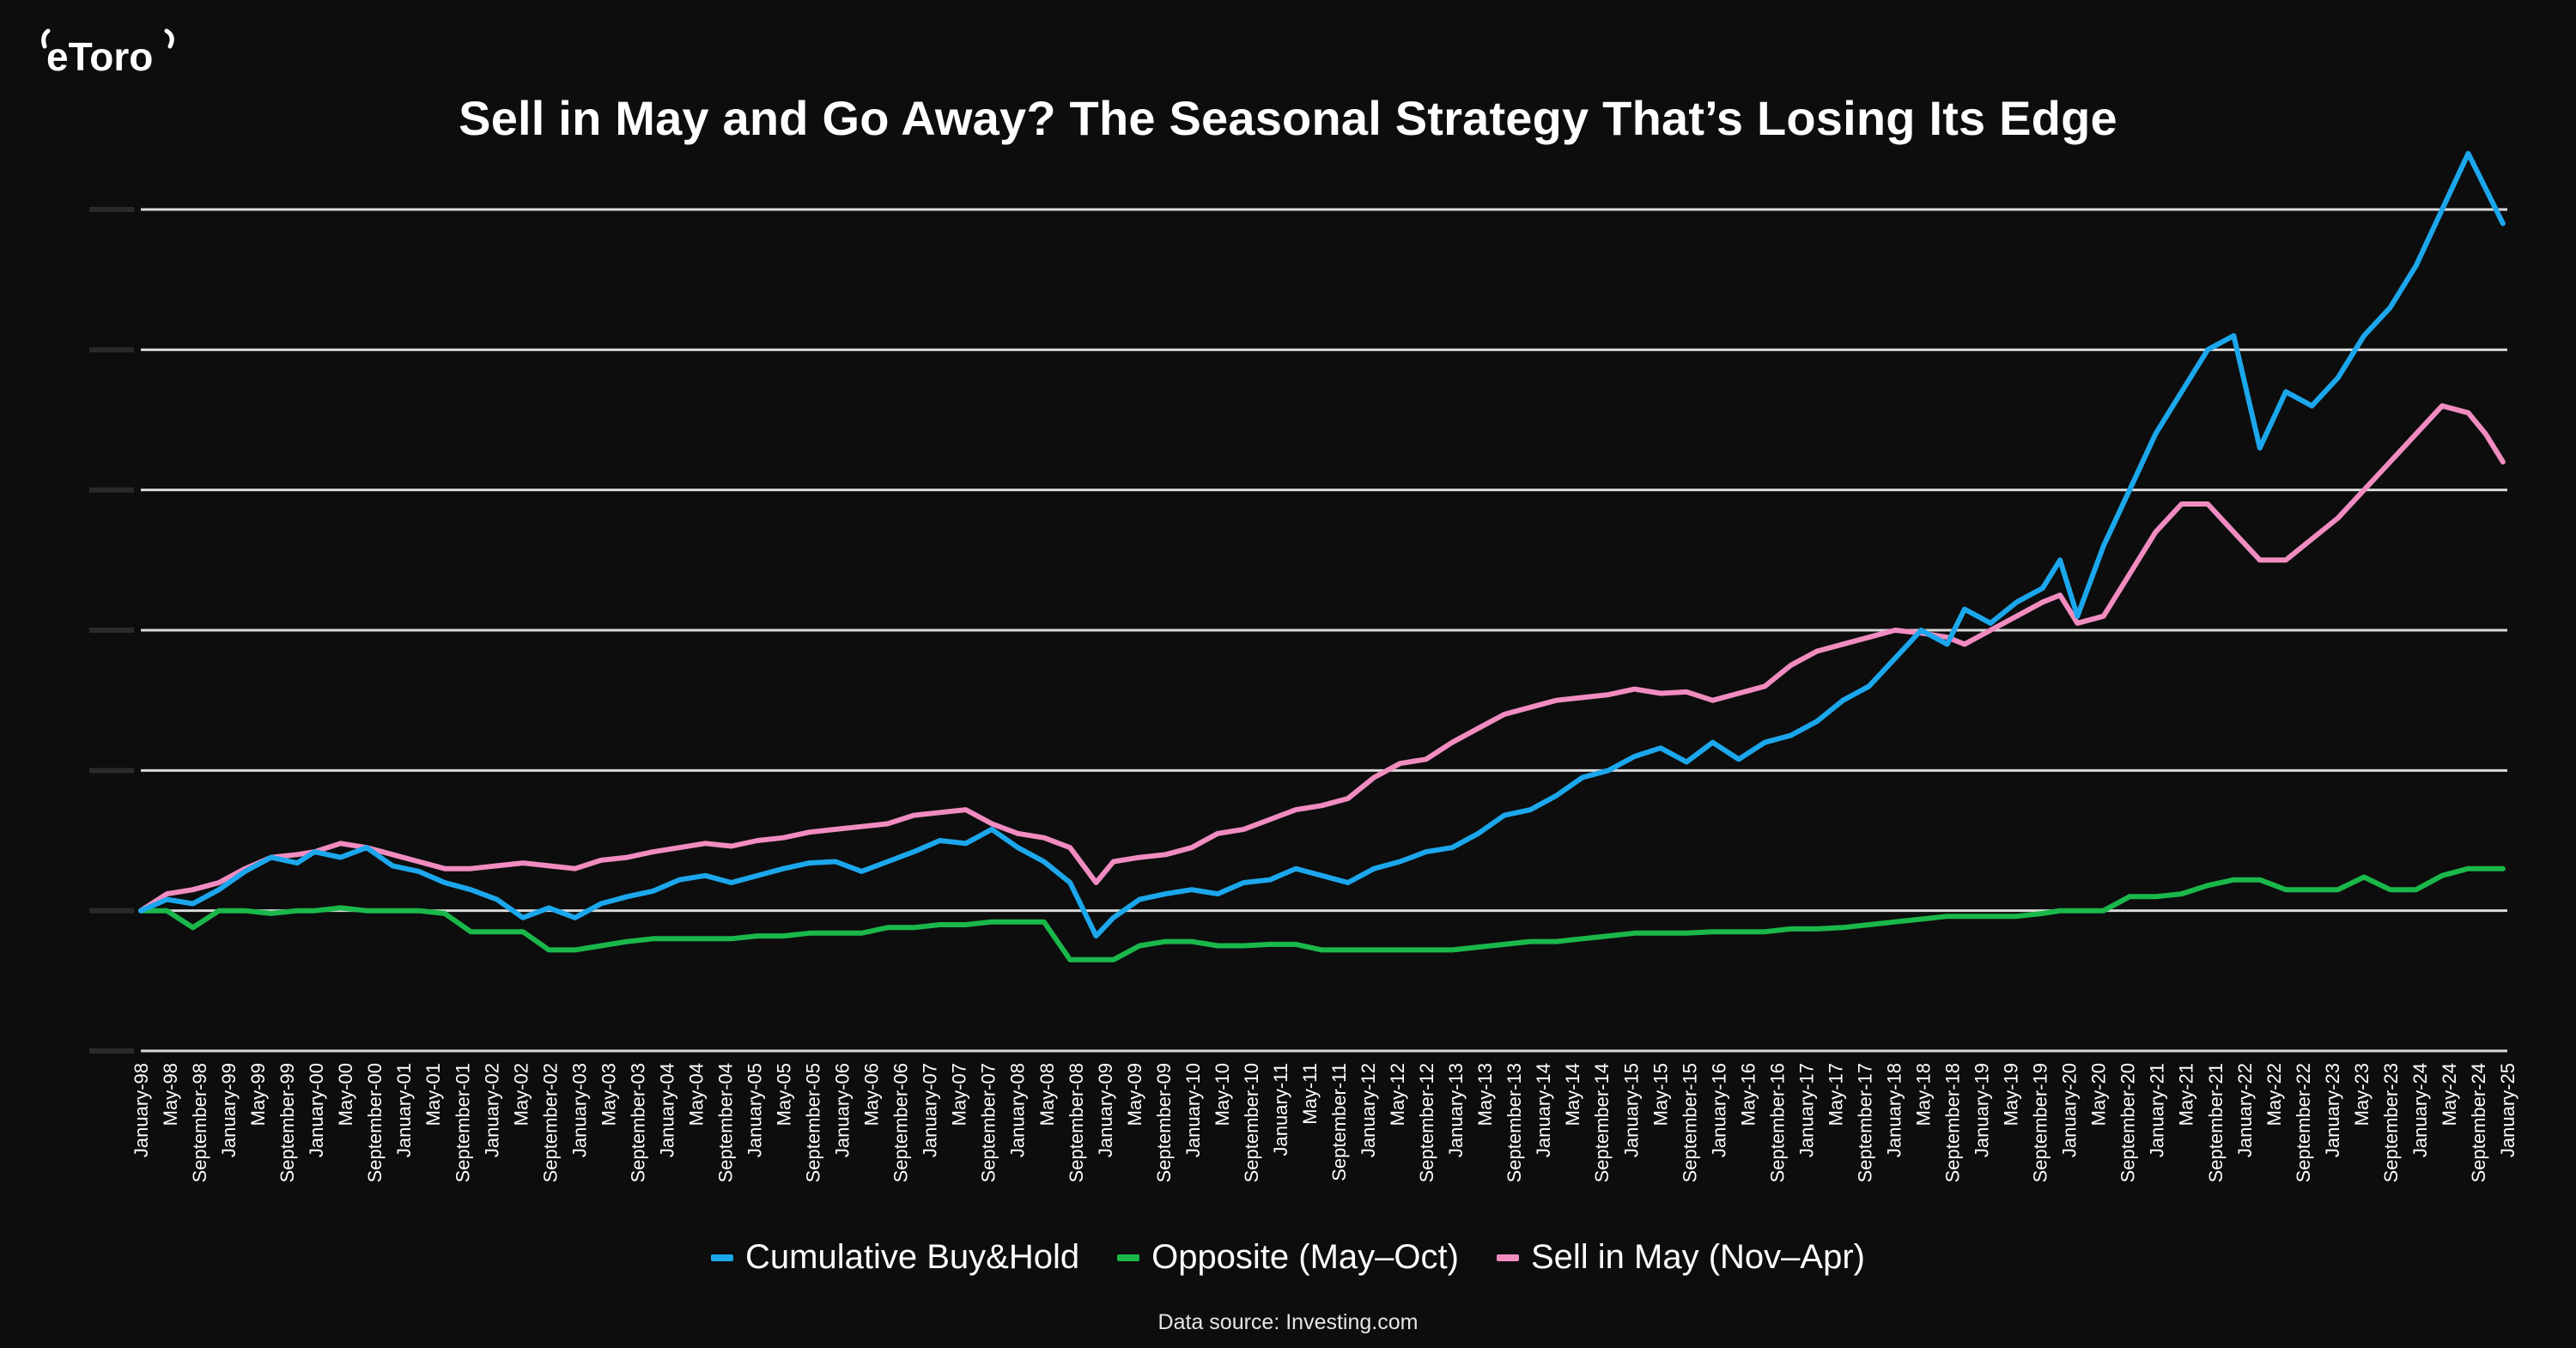  I want to click on x-tick-label: September-14, so click(1602, 1123).